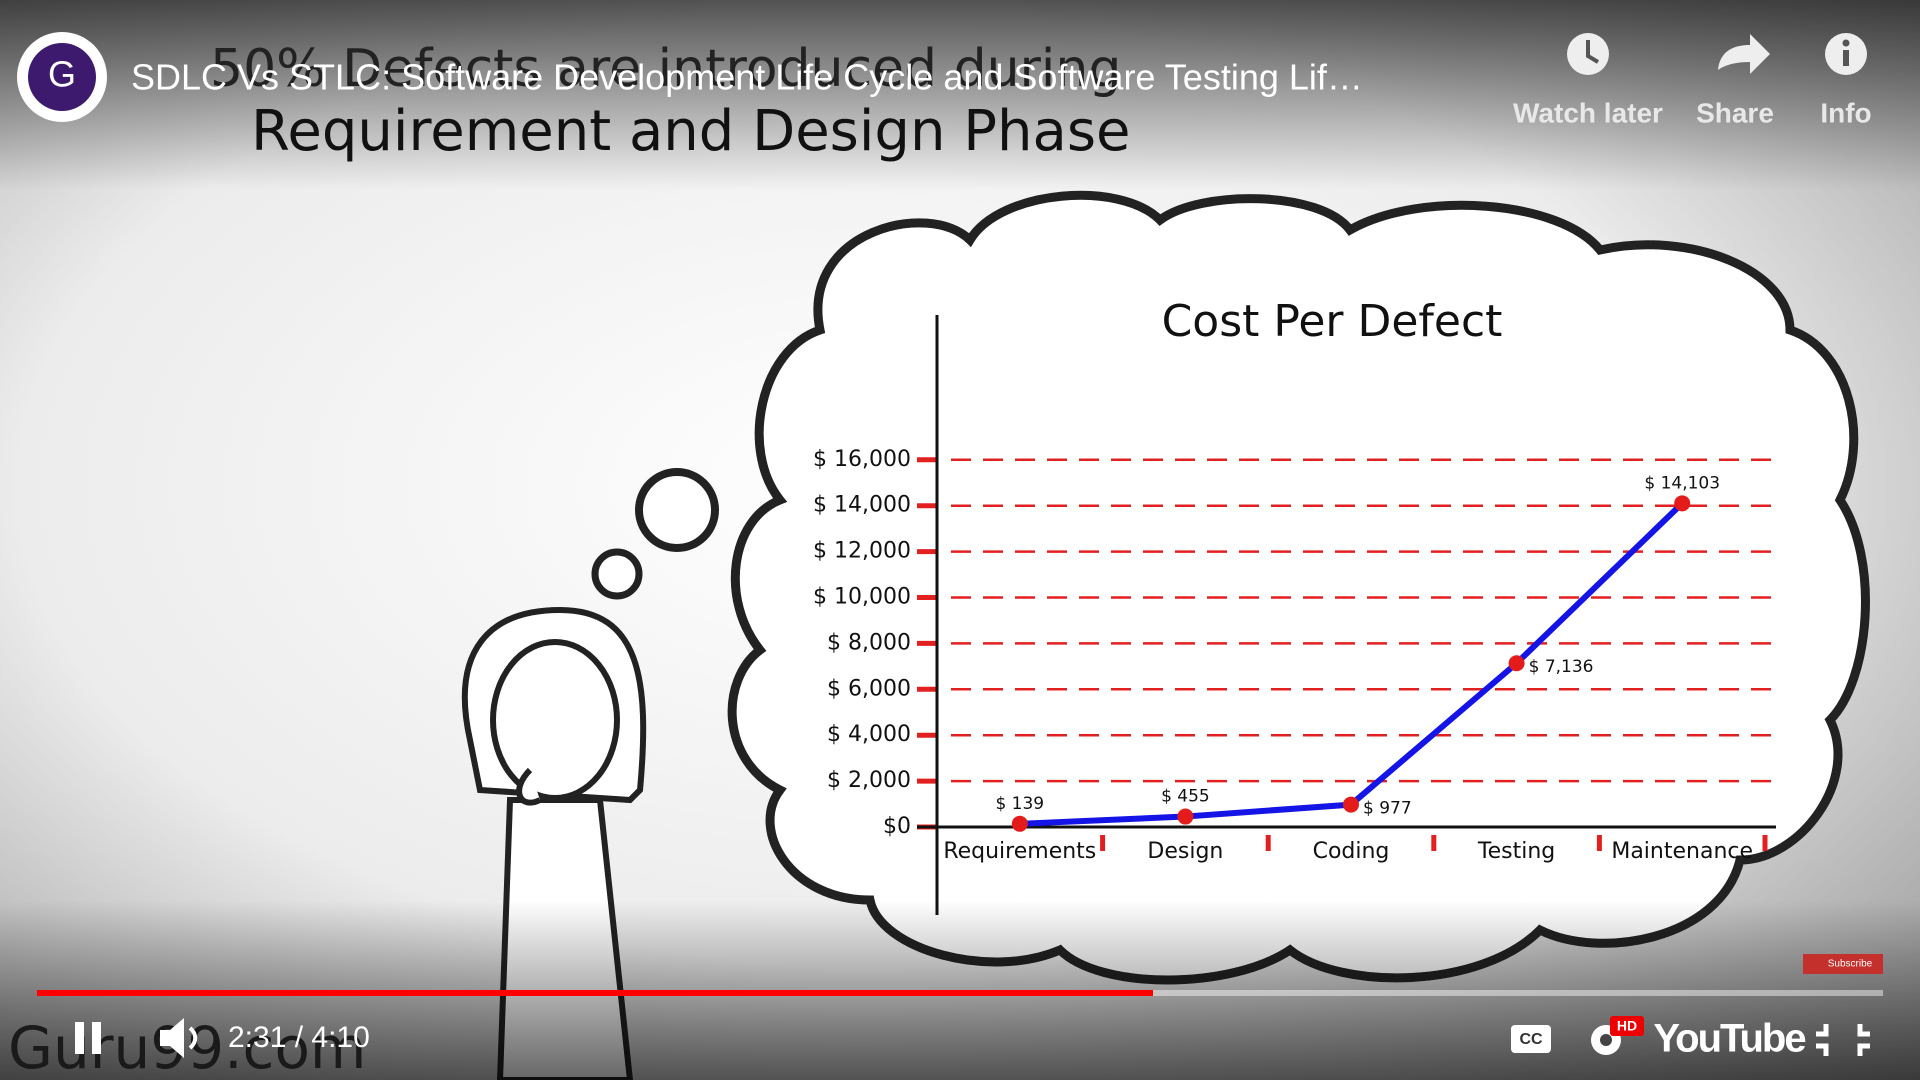  What do you see at coordinates (1682, 851) in the screenshot?
I see `x-tick-label: Maintenance` at bounding box center [1682, 851].